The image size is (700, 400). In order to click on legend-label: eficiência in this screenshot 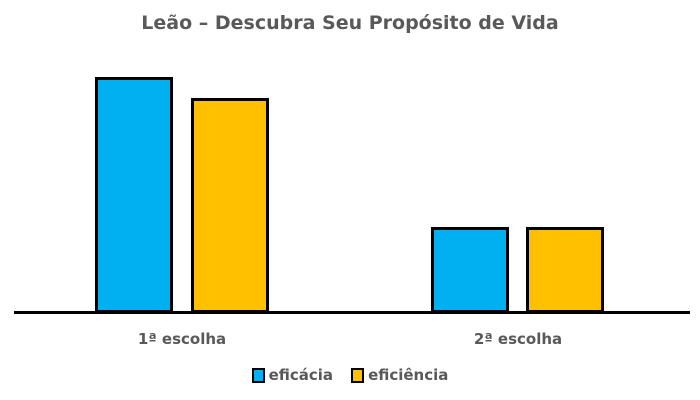, I will do `click(408, 375)`.